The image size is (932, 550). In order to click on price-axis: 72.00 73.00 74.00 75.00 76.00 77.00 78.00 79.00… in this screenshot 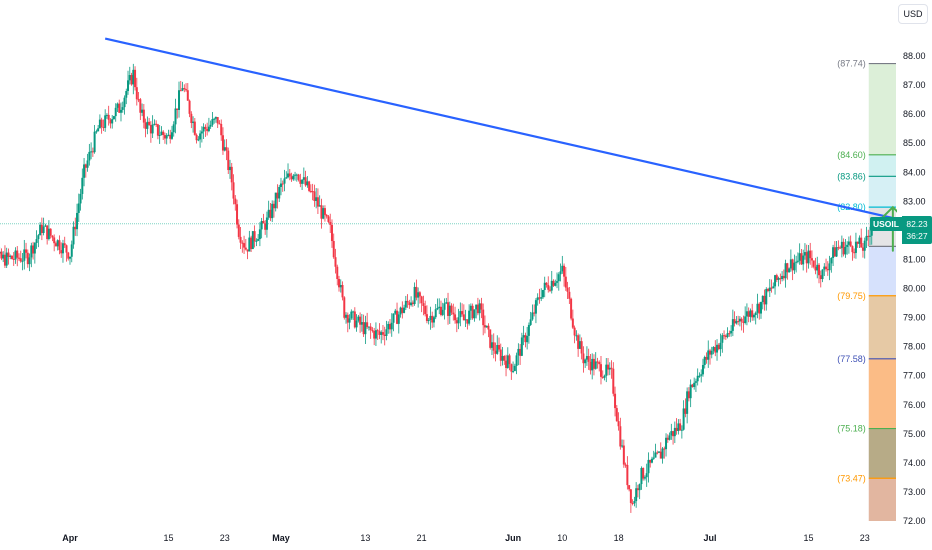, I will do `click(914, 275)`.